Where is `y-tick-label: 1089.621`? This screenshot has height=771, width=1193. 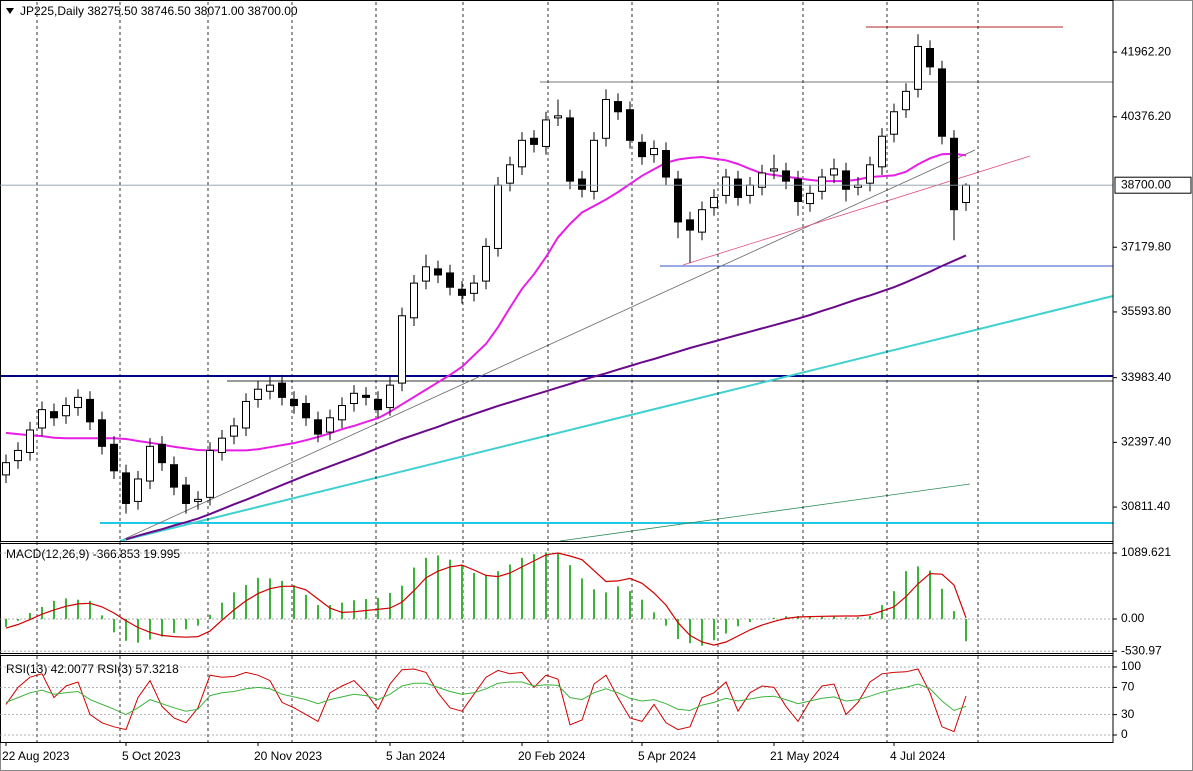
y-tick-label: 1089.621 is located at coordinates (1146, 552).